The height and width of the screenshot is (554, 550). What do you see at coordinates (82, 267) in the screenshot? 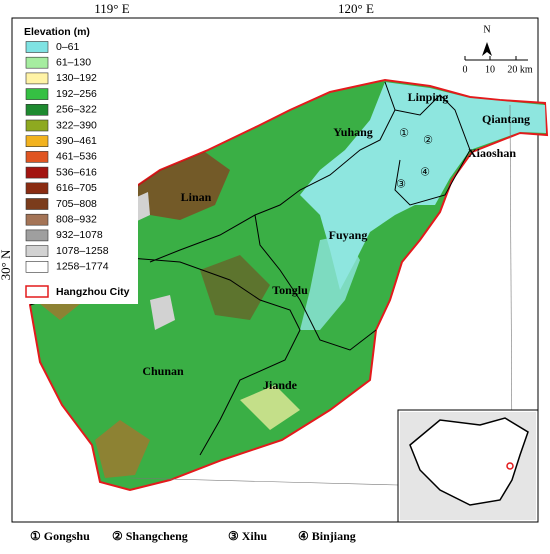
I see `legend-label: 1258–1774` at bounding box center [82, 267].